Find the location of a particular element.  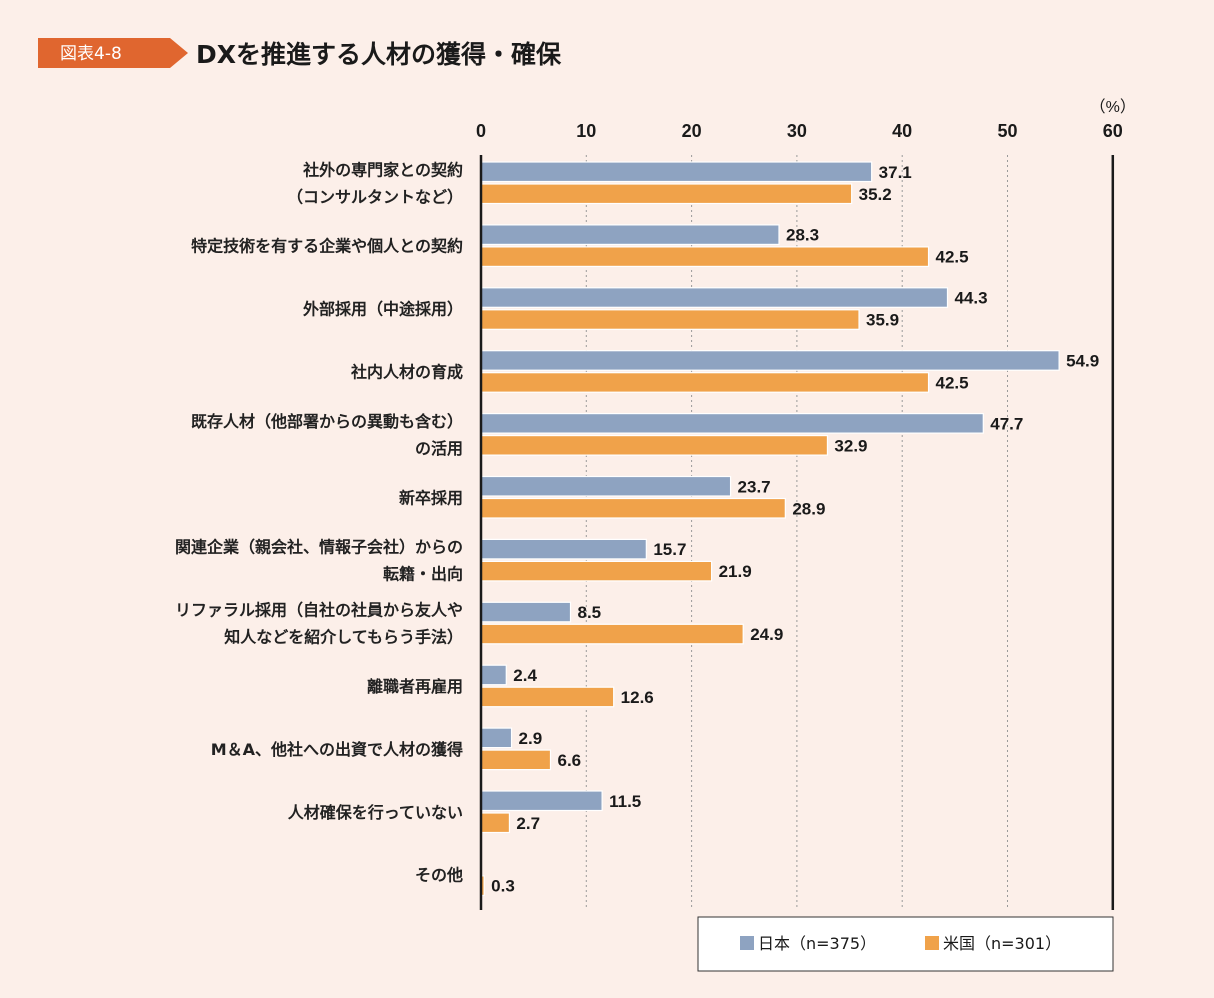

category-label: の活用 is located at coordinates (439, 448).